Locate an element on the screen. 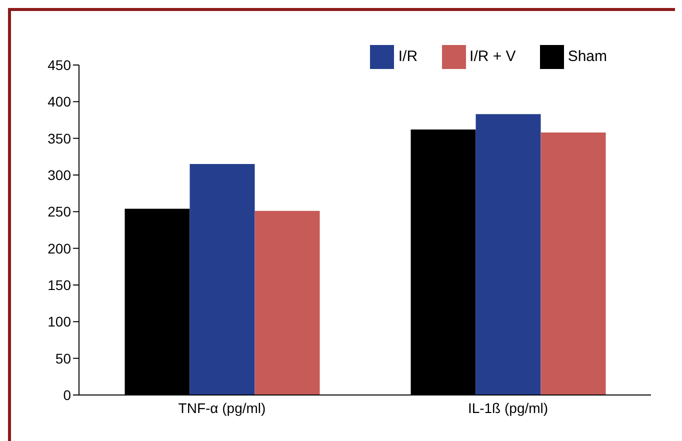 The image size is (682, 441). y-tick-label: 50 is located at coordinates (63, 358).